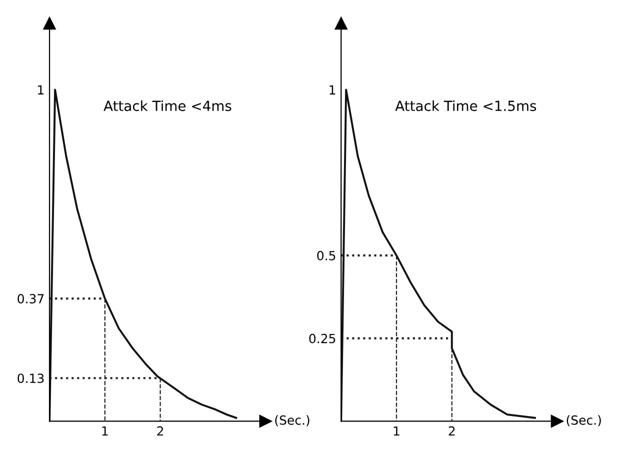 The image size is (619, 468). Describe the element at coordinates (326, 255) in the screenshot. I see `y-tick-label: 0.5` at that location.